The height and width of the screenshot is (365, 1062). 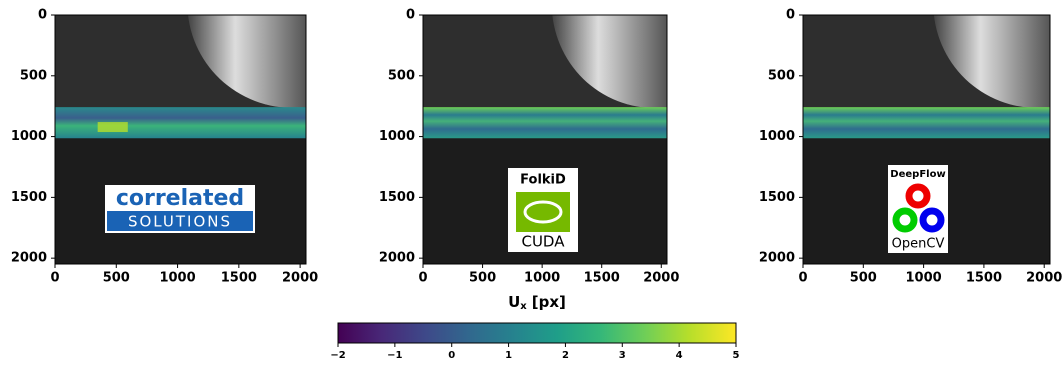 I want to click on colorbar-gradient, so click(x=537, y=333).